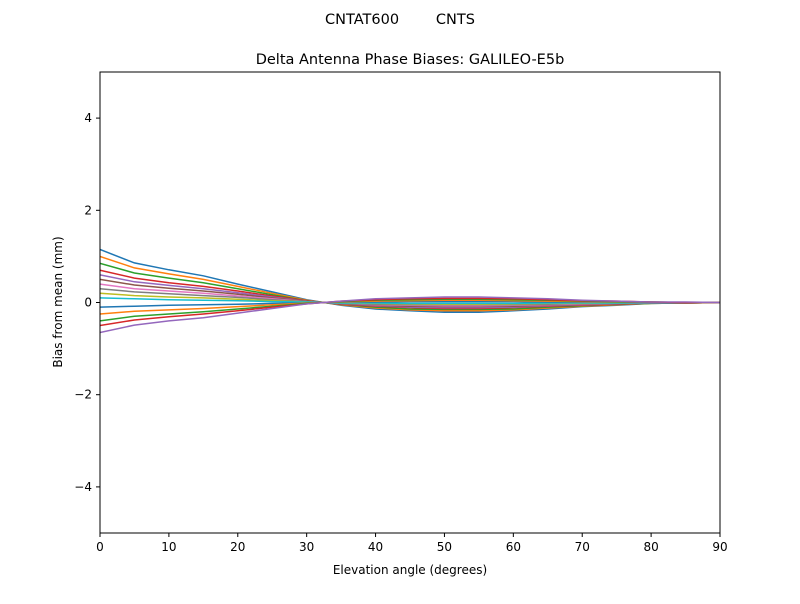  Describe the element at coordinates (237, 547) in the screenshot. I see `x-tick-label: 20` at that location.